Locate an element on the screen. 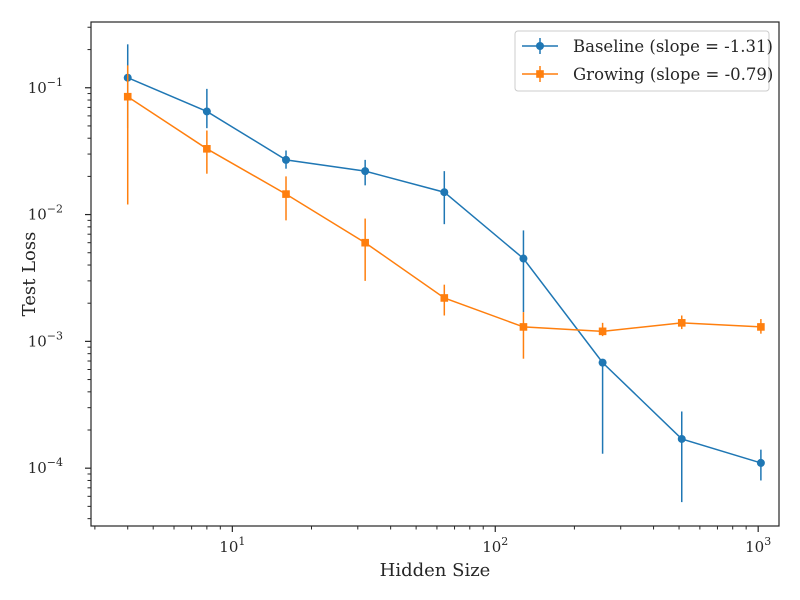 The width and height of the screenshot is (800, 600). x-axis-label: Hidden Size is located at coordinates (435, 570).